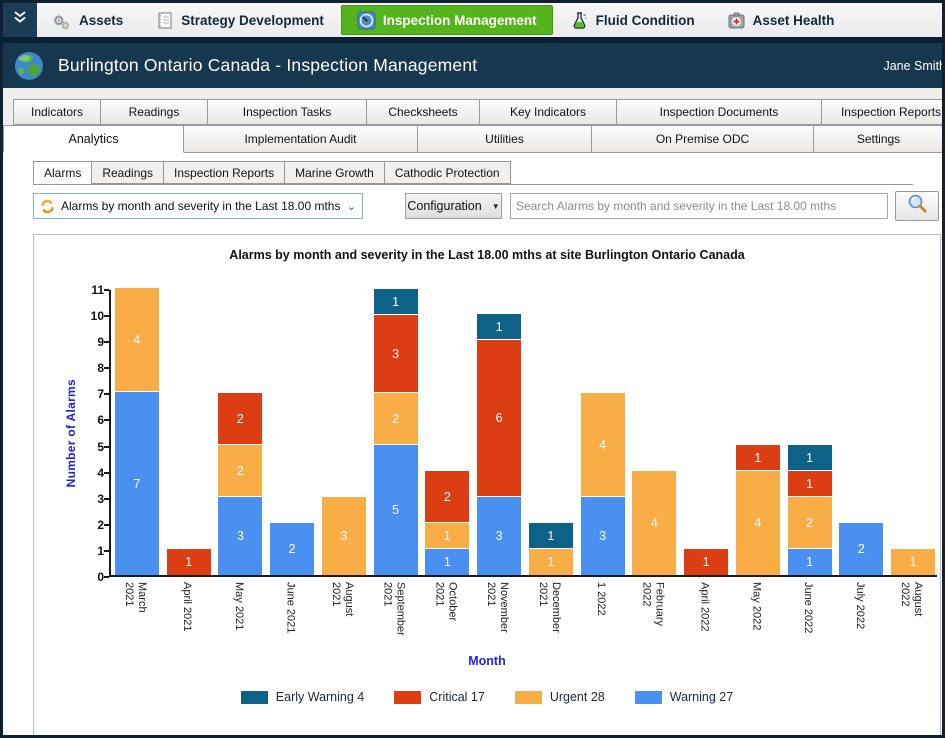 The height and width of the screenshot is (738, 945). What do you see at coordinates (495, 206) in the screenshot?
I see `dropdown-arrow-icon: ▼` at bounding box center [495, 206].